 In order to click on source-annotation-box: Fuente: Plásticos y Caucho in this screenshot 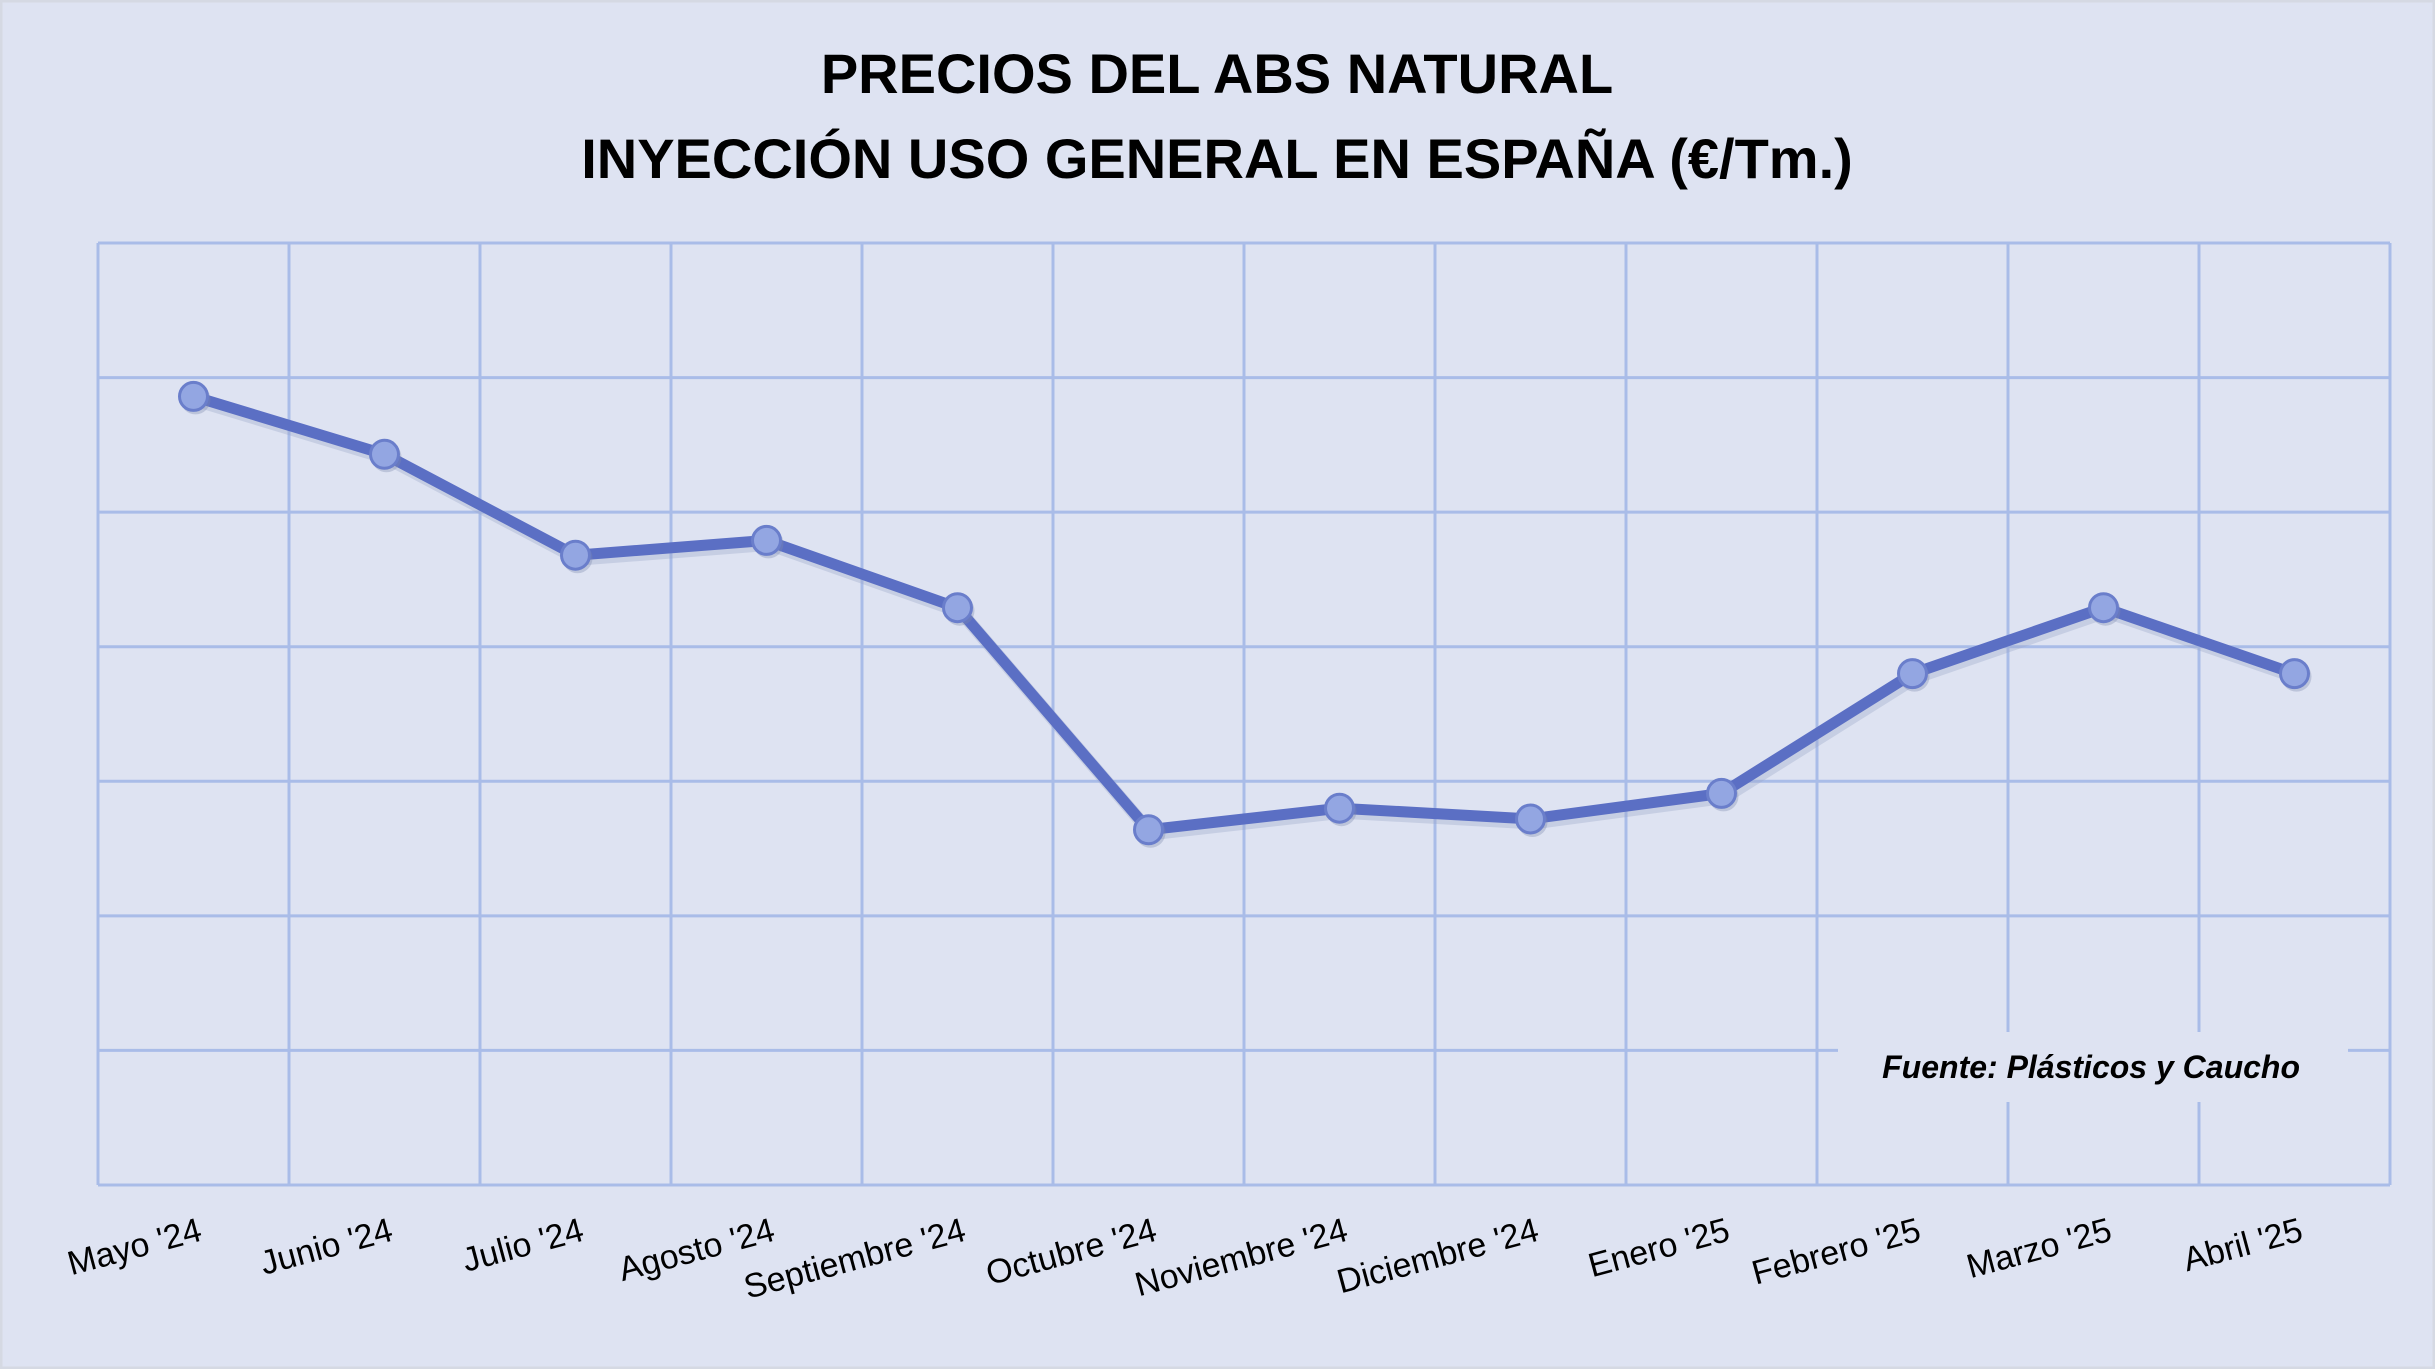, I will do `click(2093, 1067)`.